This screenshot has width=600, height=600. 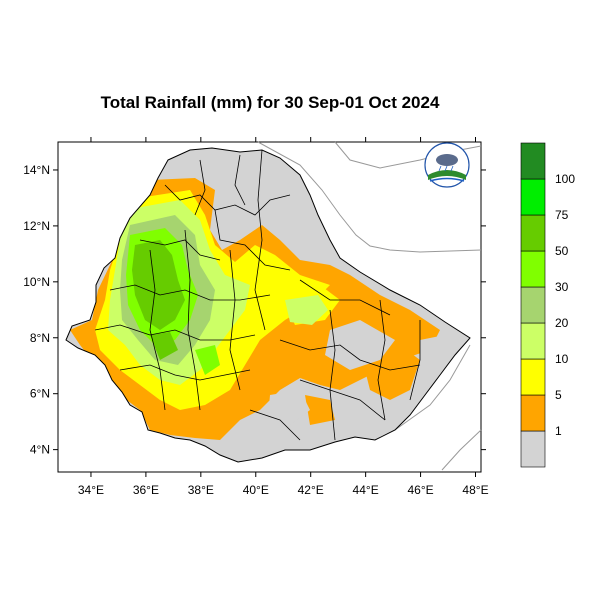 I want to click on colorbar-label: 50, so click(x=562, y=251).